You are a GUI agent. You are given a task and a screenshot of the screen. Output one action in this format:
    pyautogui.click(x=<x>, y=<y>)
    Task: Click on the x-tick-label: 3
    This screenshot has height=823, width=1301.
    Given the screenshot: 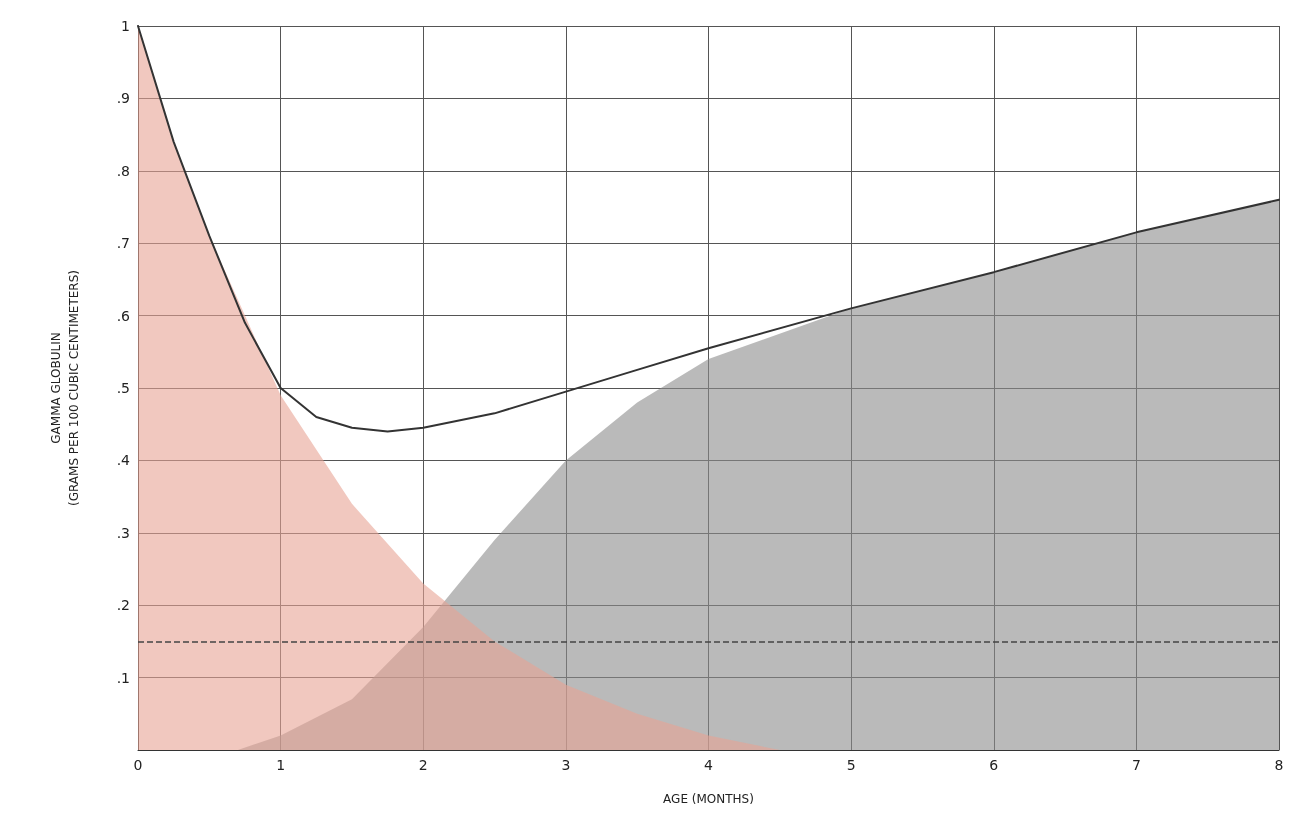 What is the action you would take?
    pyautogui.click(x=566, y=765)
    